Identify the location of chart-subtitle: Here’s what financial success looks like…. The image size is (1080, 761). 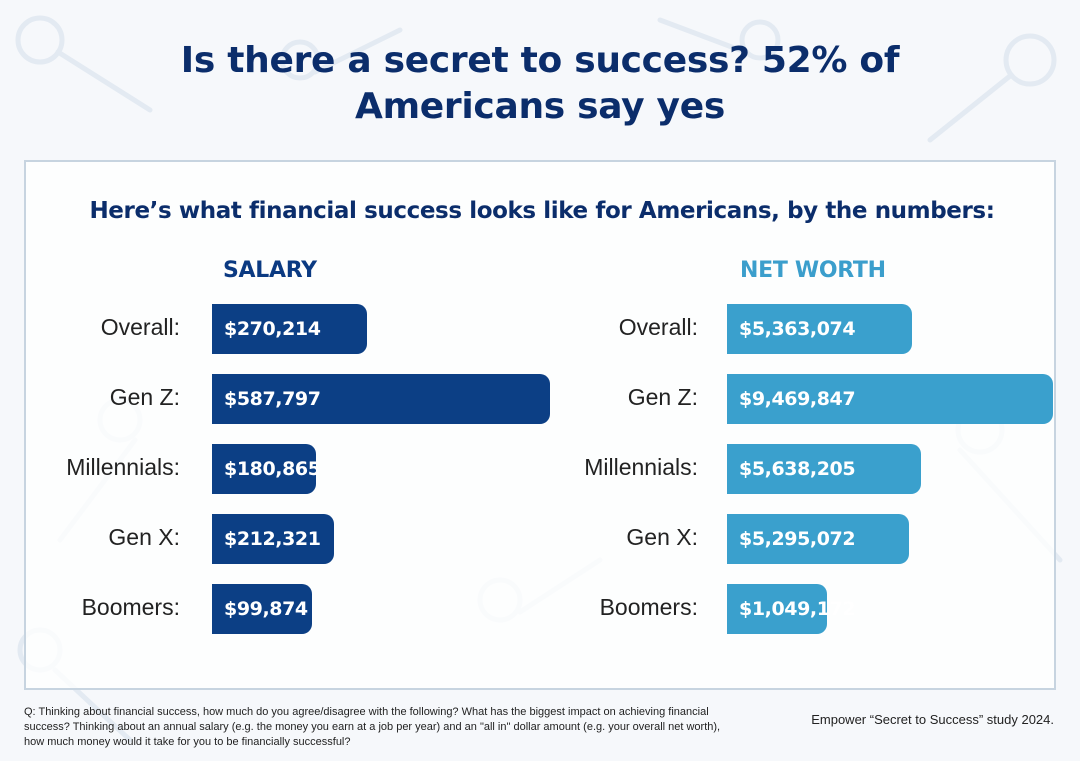
(542, 211).